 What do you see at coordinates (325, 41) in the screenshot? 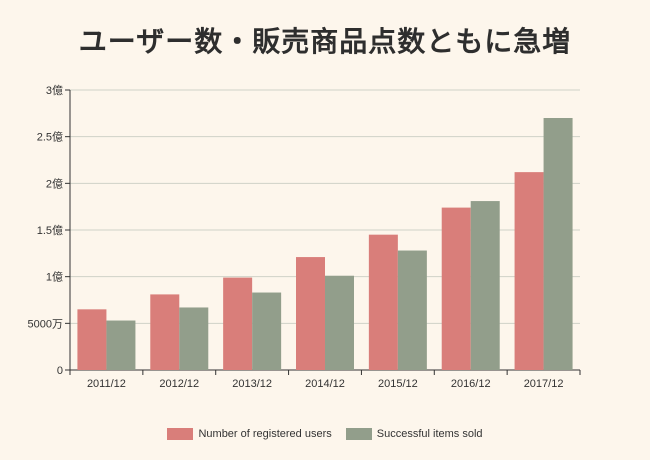
I see `chart-title: ユーザー数・販売商品点数ともに急増` at bounding box center [325, 41].